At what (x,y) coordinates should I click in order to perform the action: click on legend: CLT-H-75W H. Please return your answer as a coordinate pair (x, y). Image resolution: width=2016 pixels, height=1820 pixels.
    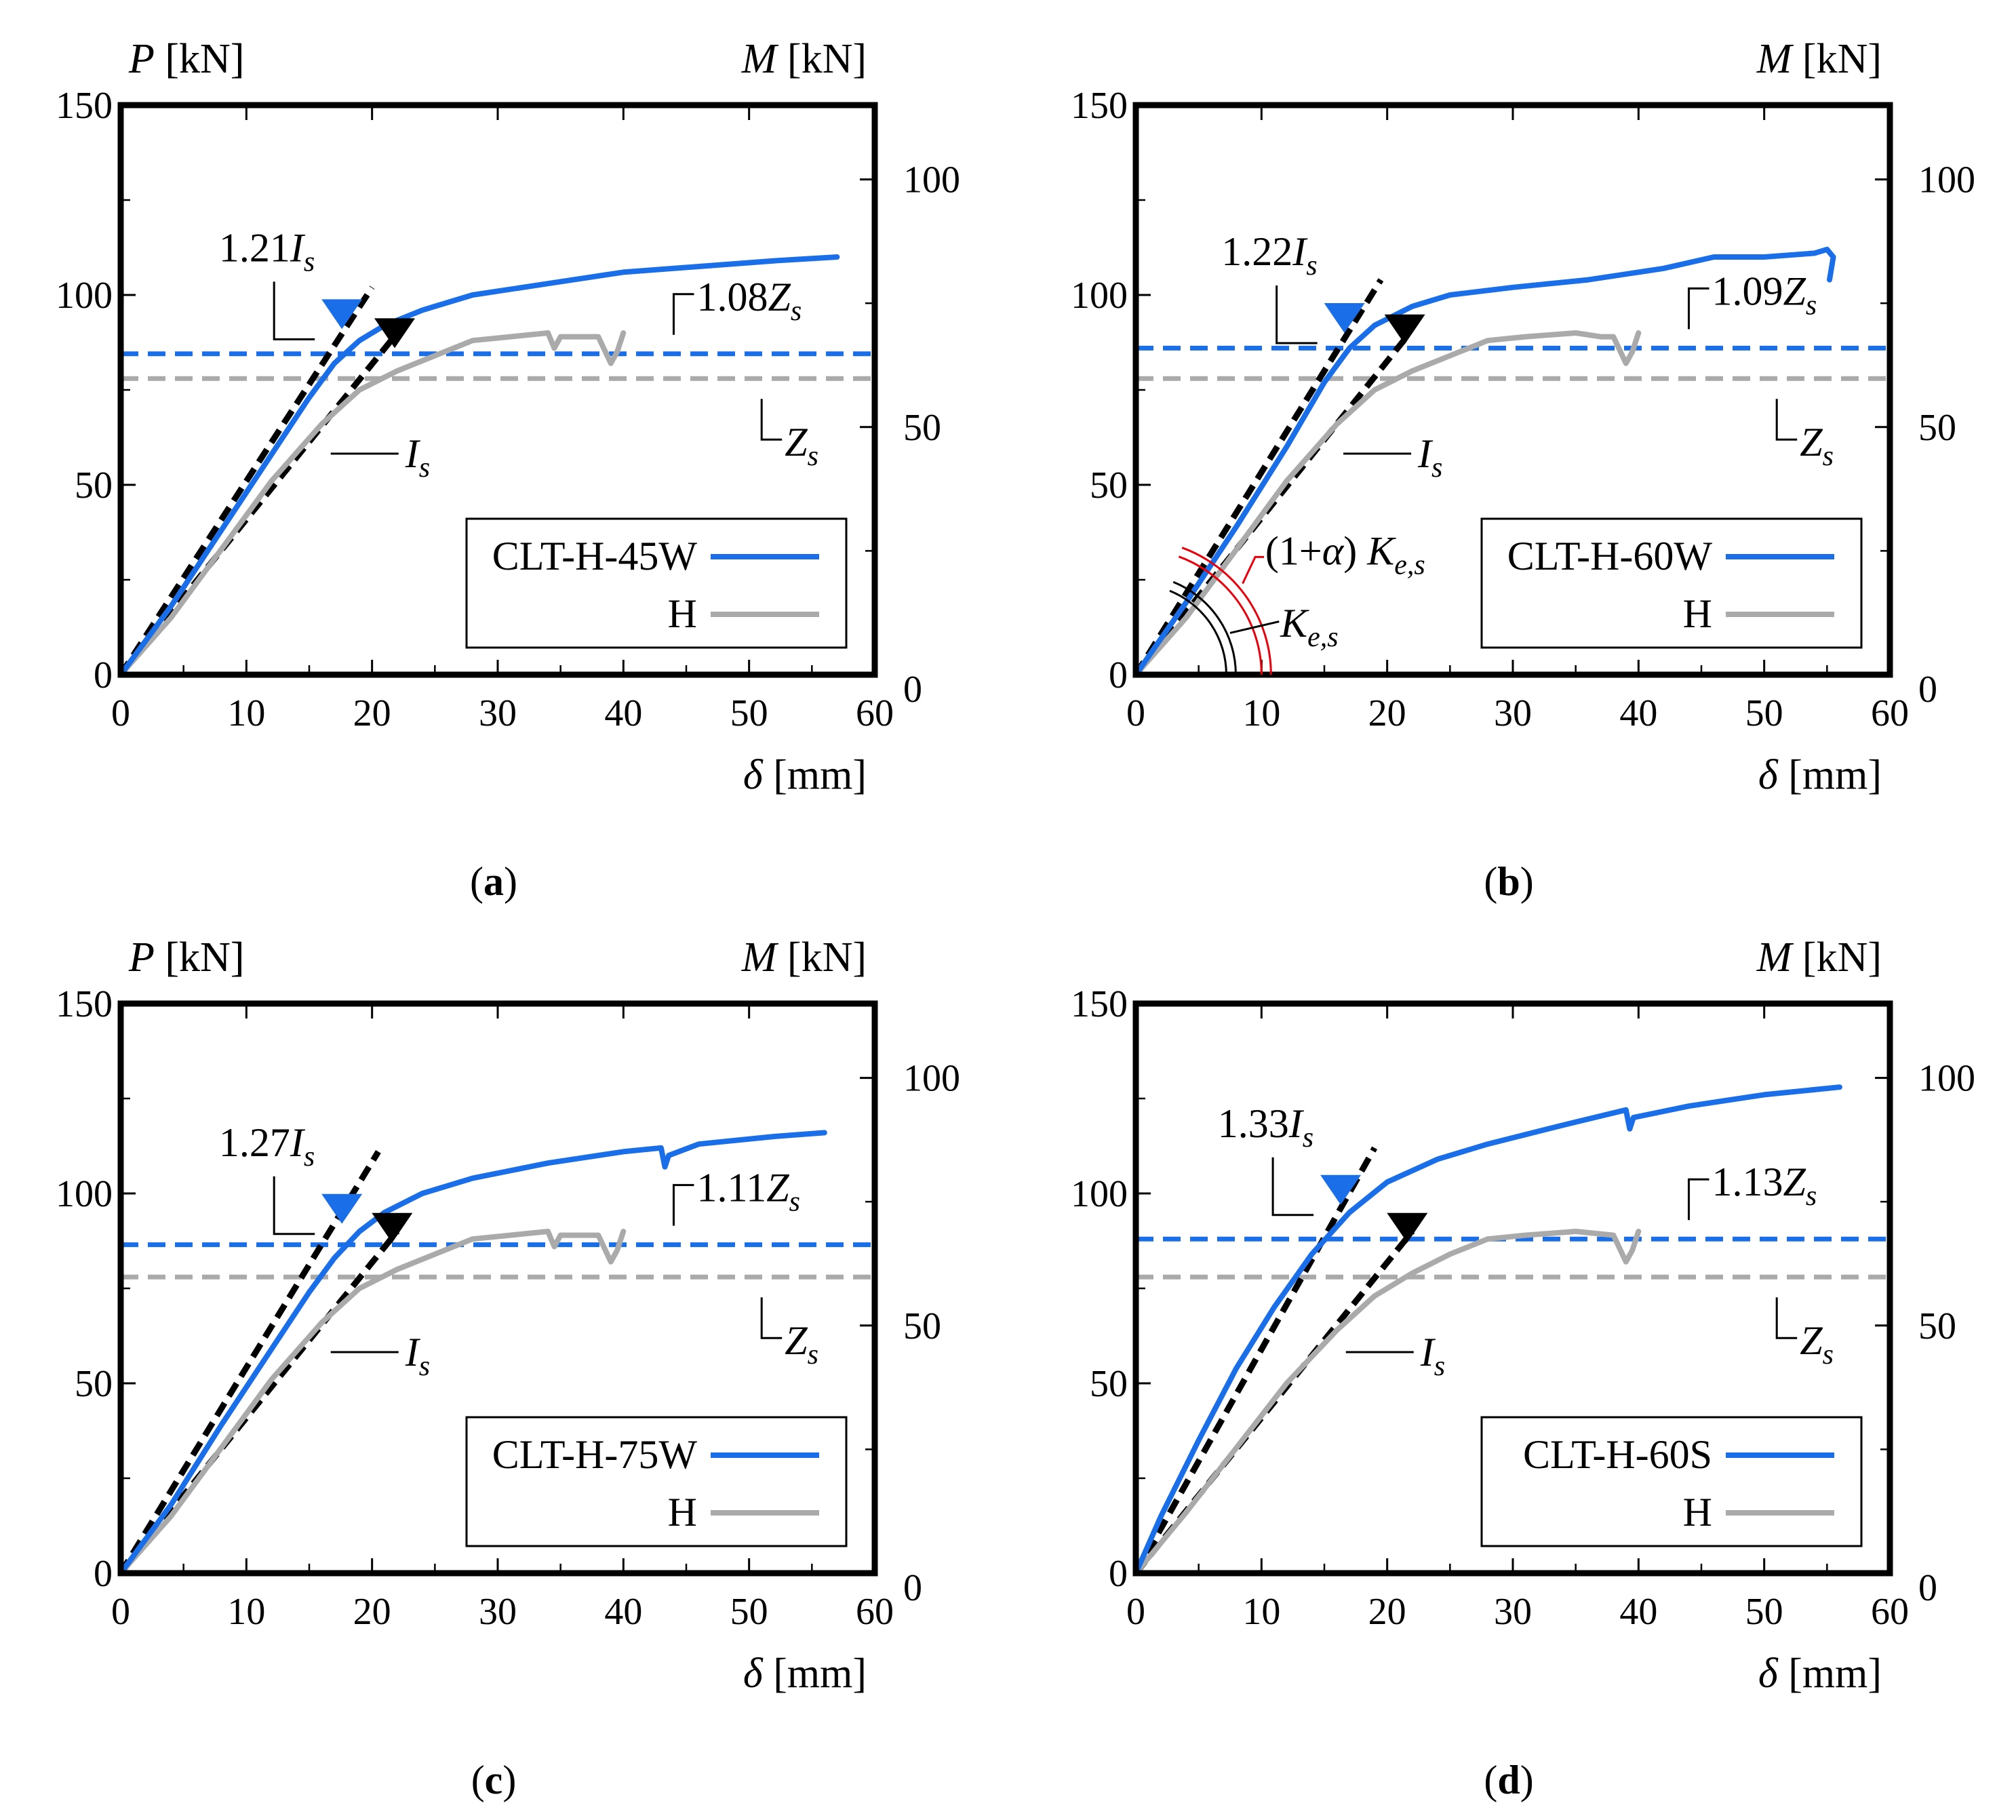
    Looking at the image, I should click on (656, 1481).